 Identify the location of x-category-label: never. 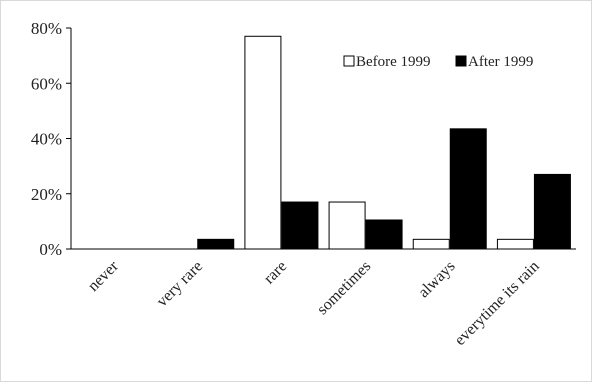
(104, 276).